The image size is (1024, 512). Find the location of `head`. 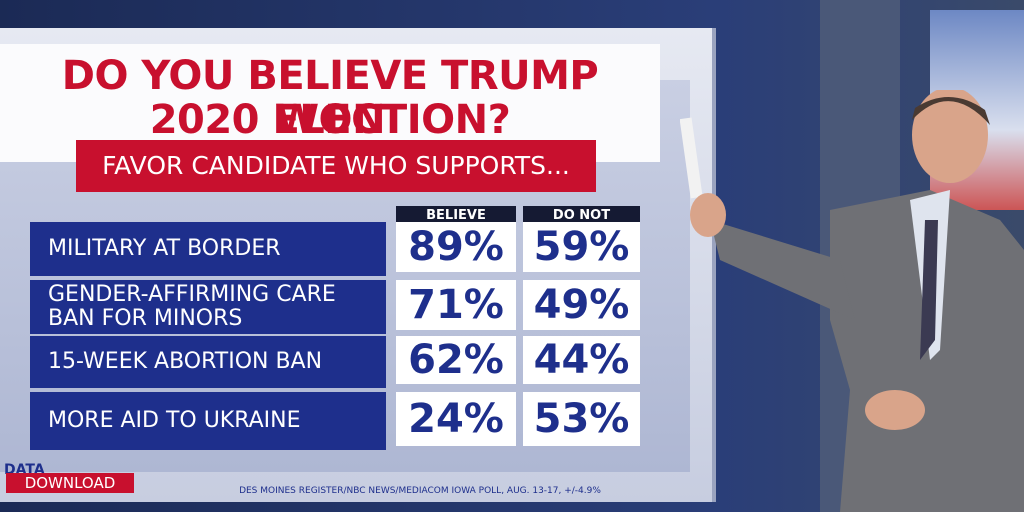

head is located at coordinates (950, 136).